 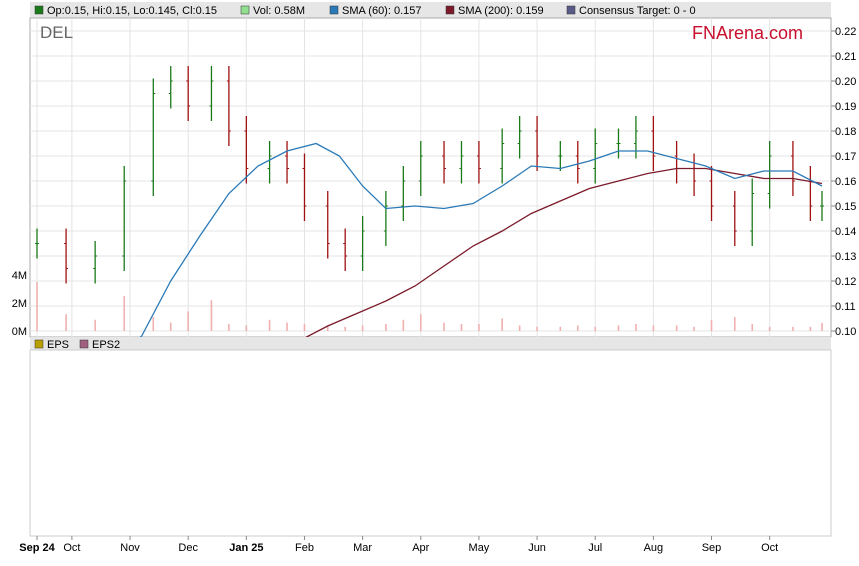 I want to click on legend-bar, so click(x=430, y=10).